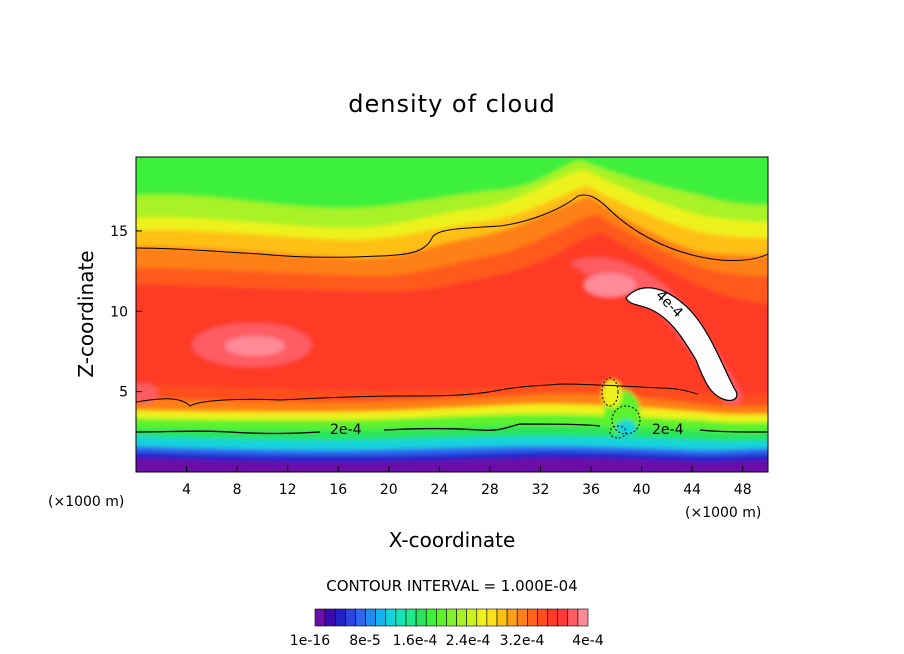 Image resolution: width=904 pixels, height=654 pixels. I want to click on colorbar-tick-label: 3.2e-4, so click(522, 641).